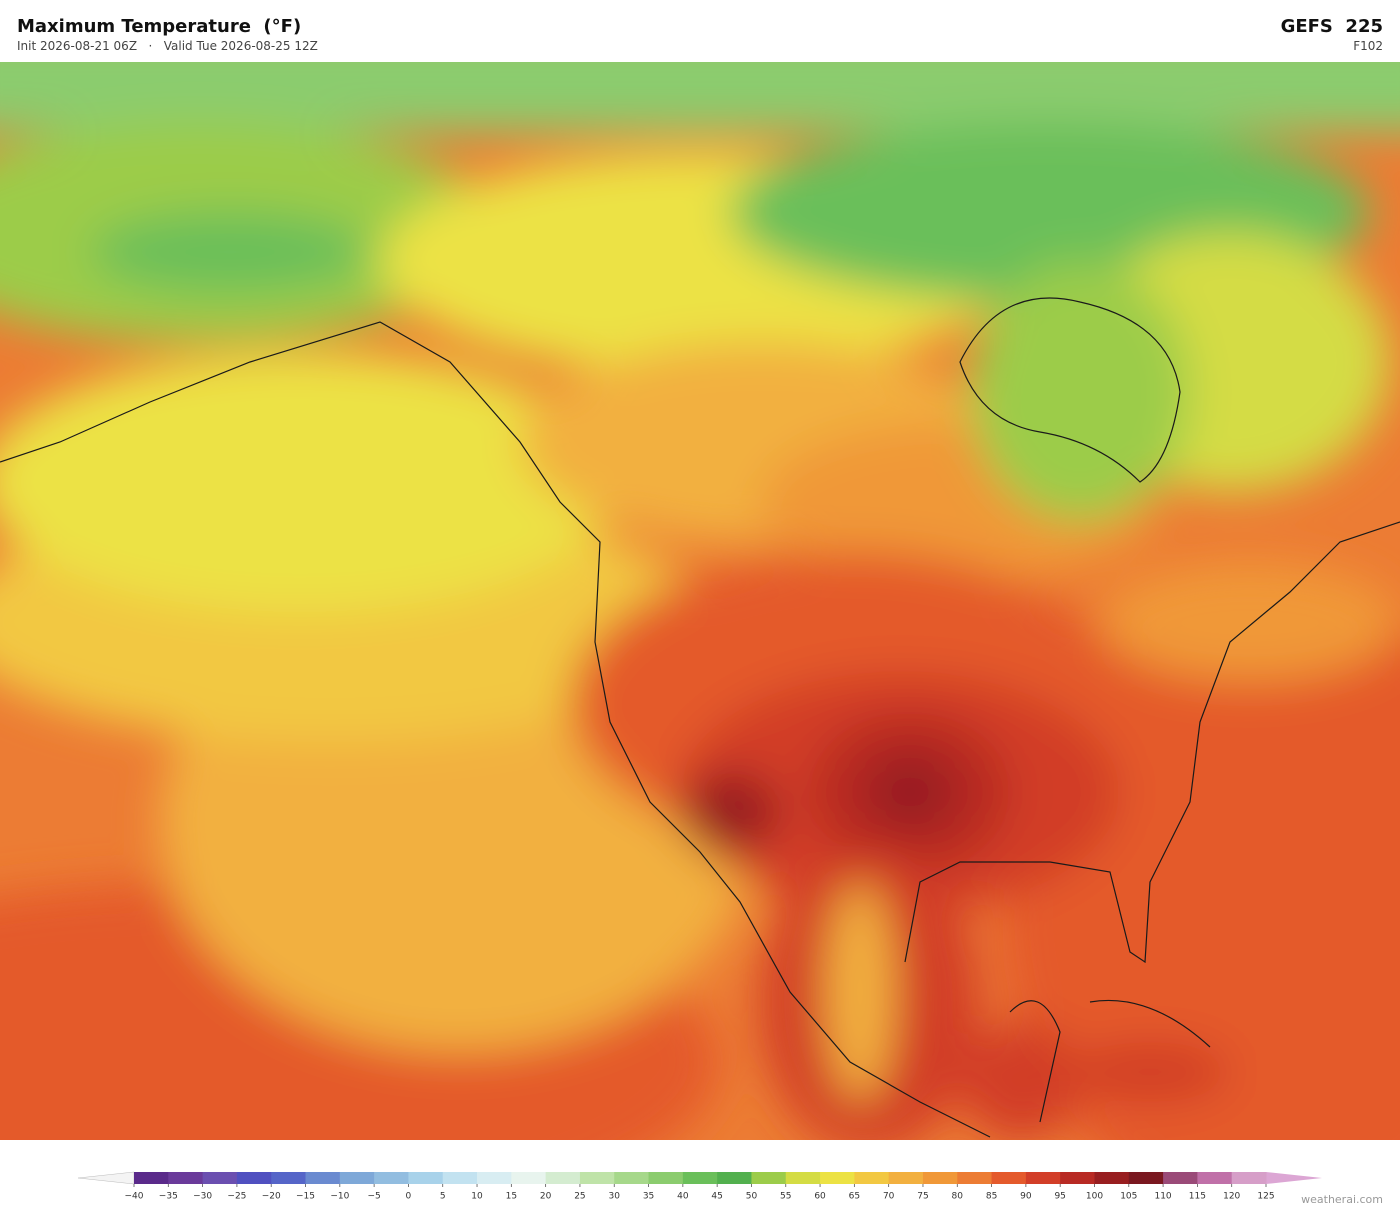  I want to click on tick-label: −20, so click(271, 1197).